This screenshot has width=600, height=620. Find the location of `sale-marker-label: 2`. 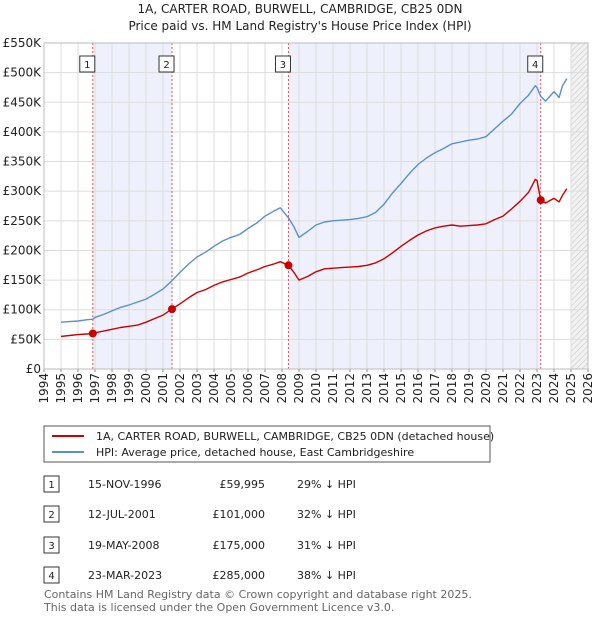

sale-marker-label: 2 is located at coordinates (166, 65).